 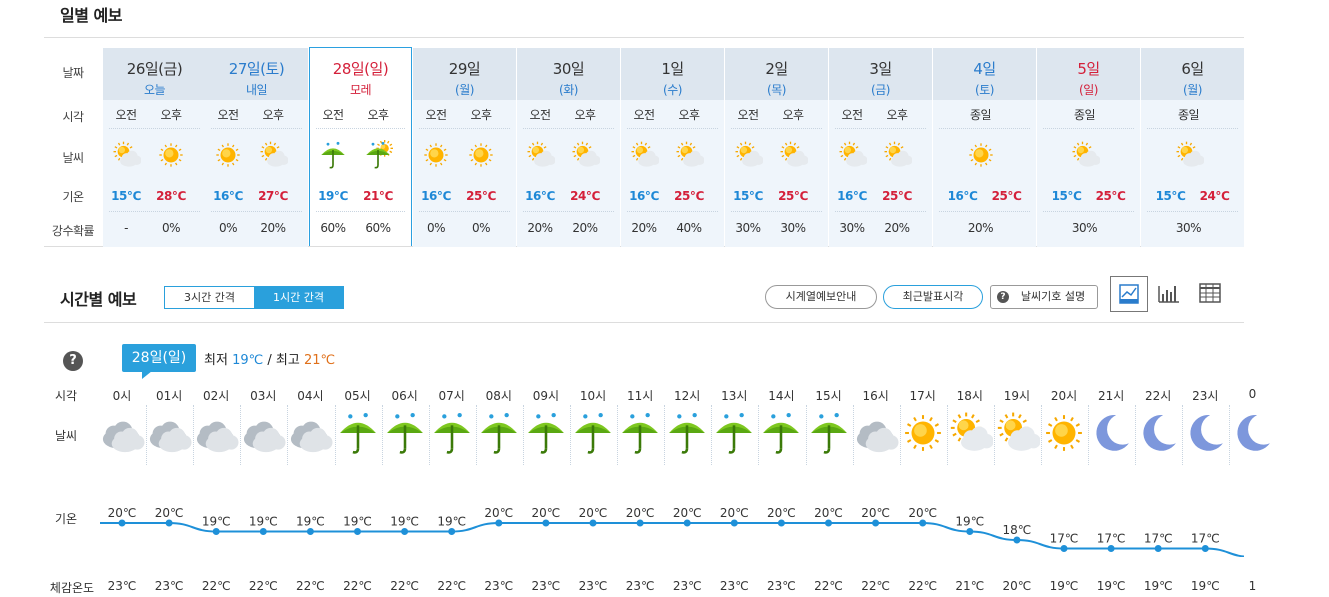 What do you see at coordinates (1192, 147) in the screenshot?
I see `day-column: 6일 (월) 종일 15℃ 24℃ 30%` at bounding box center [1192, 147].